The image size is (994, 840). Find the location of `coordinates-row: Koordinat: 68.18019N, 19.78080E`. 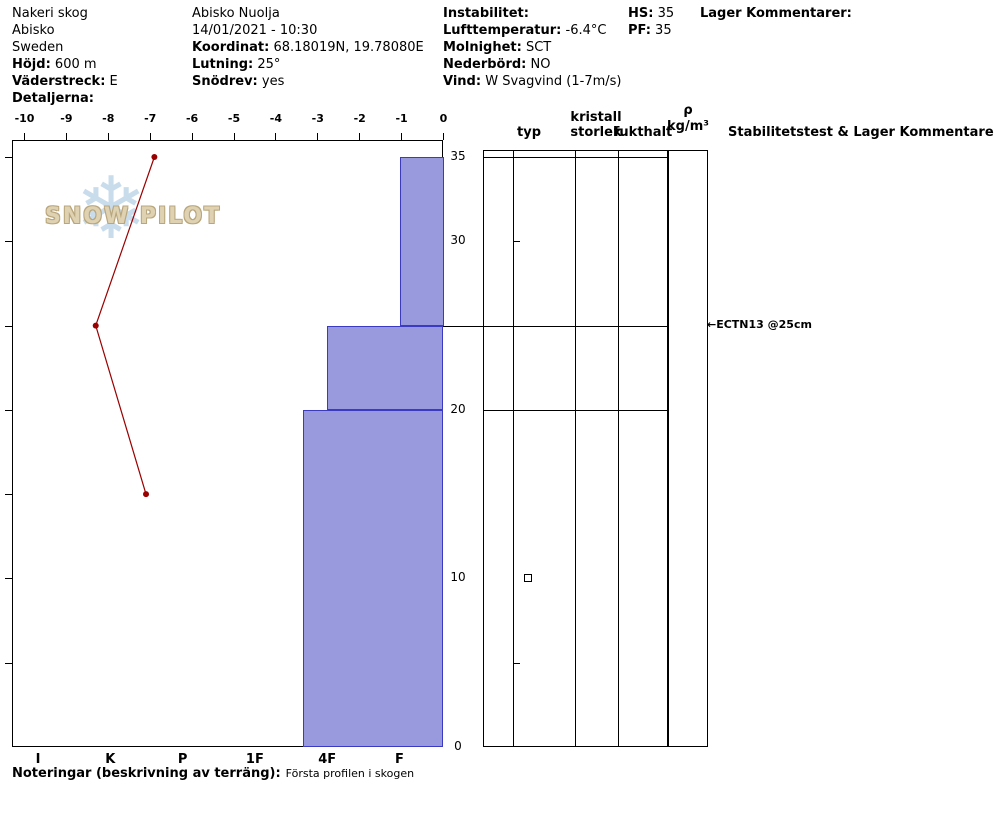

coordinates-row: Koordinat: 68.18019N, 19.78080E is located at coordinates (308, 48).